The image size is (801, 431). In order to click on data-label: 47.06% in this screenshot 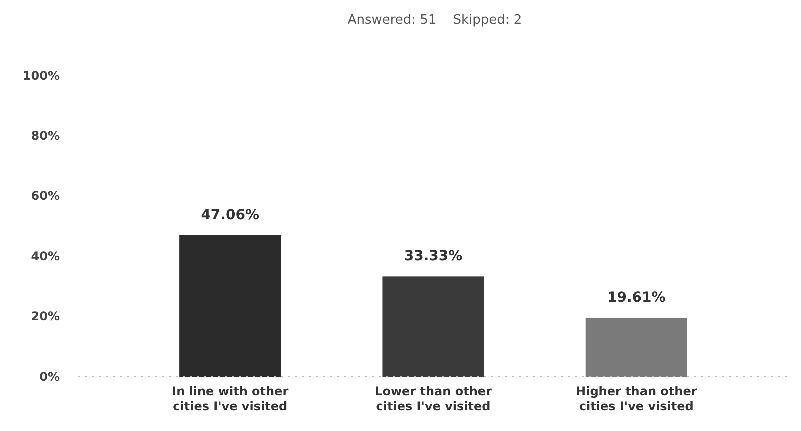, I will do `click(230, 215)`.